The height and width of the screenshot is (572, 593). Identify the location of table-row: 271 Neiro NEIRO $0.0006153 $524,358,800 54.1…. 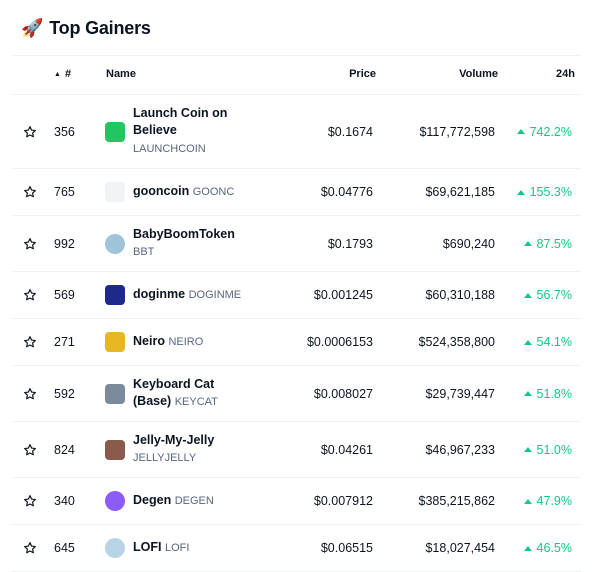
(296, 342).